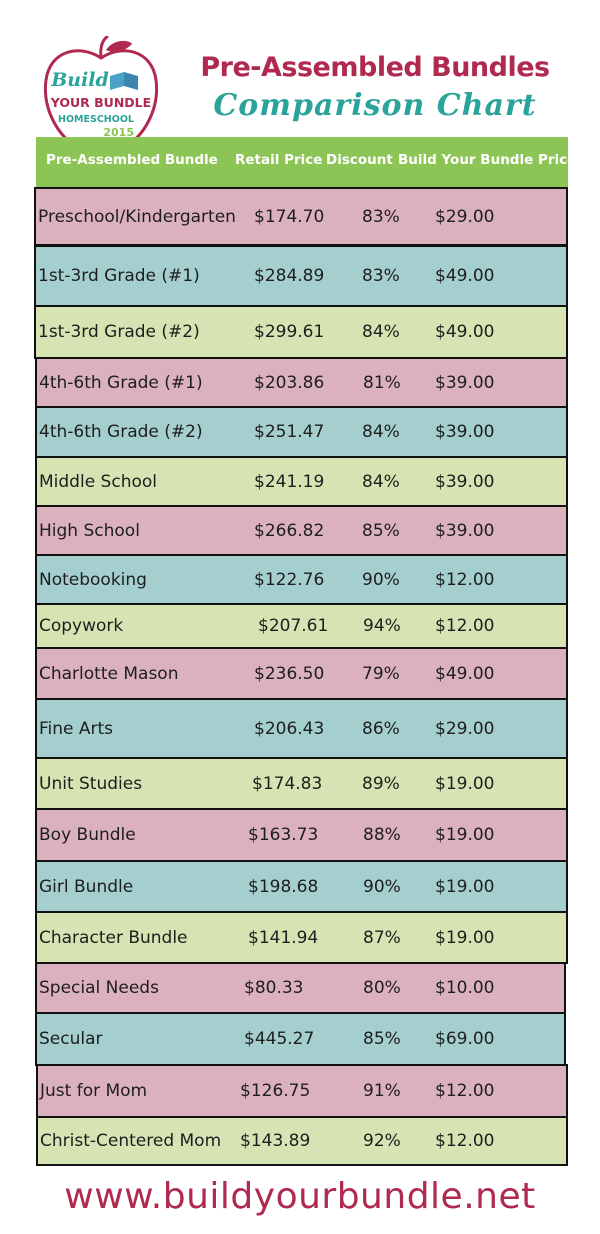  What do you see at coordinates (289, 432) in the screenshot?
I see `retail-price: $251.47` at bounding box center [289, 432].